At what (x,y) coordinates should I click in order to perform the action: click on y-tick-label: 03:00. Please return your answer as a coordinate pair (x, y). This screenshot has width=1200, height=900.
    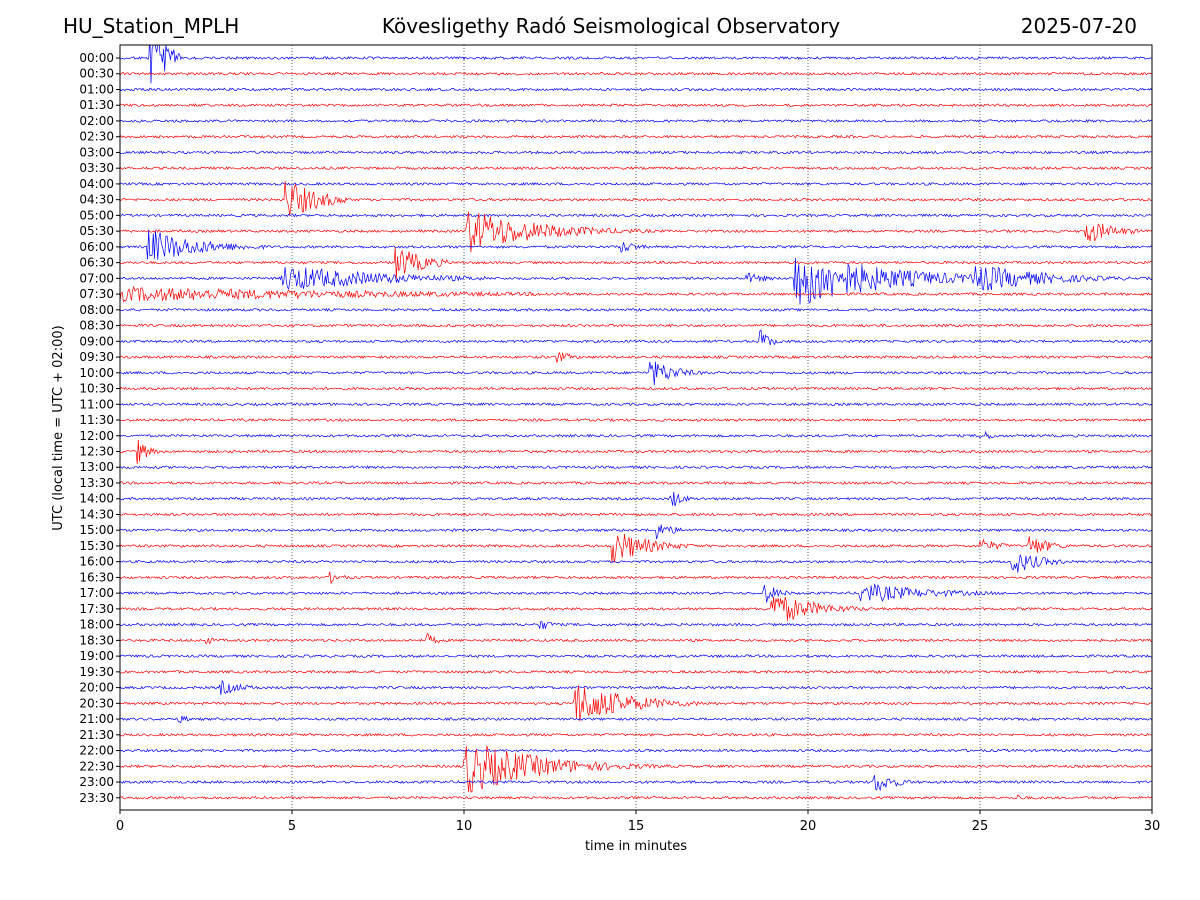
    Looking at the image, I should click on (96, 152).